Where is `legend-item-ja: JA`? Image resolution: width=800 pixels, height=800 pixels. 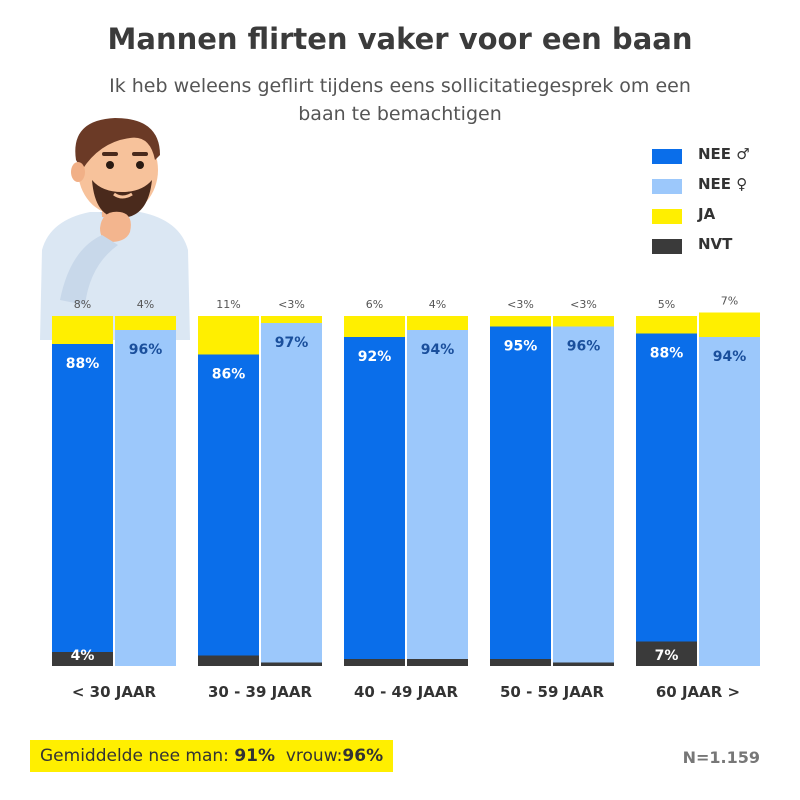
legend-item-ja: JA is located at coordinates (722, 217).